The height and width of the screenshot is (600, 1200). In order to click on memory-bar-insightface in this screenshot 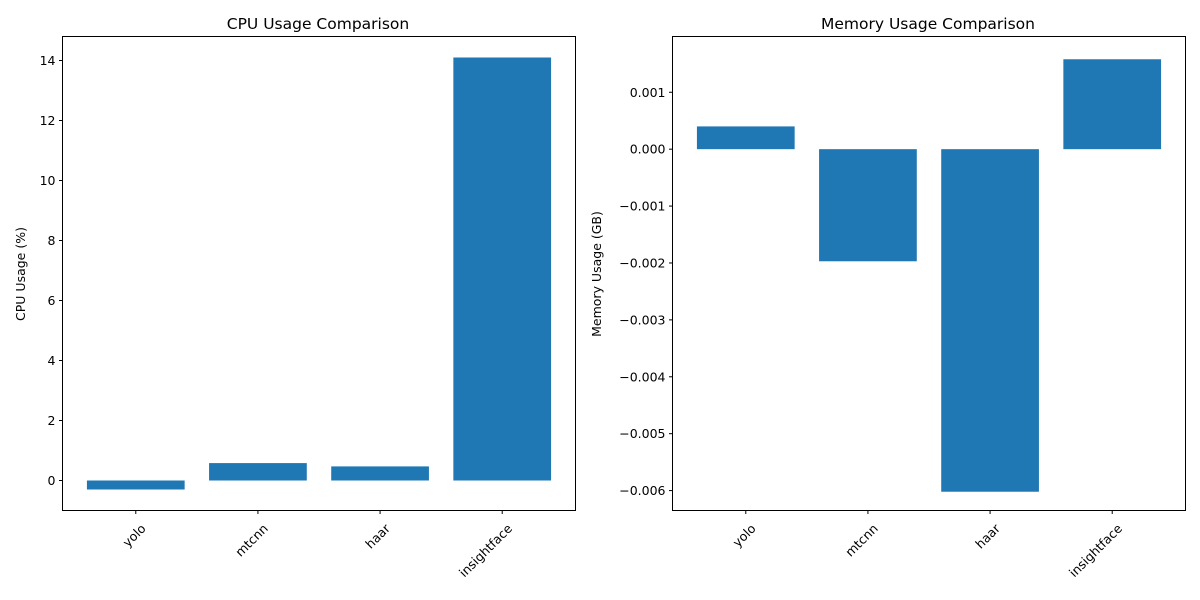, I will do `click(1112, 104)`.